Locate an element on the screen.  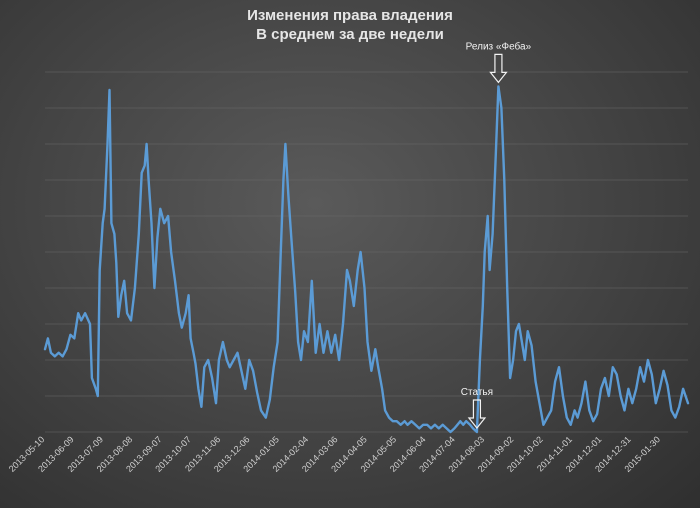
chart-subtitle: В среднем за две недели is located at coordinates (350, 34).